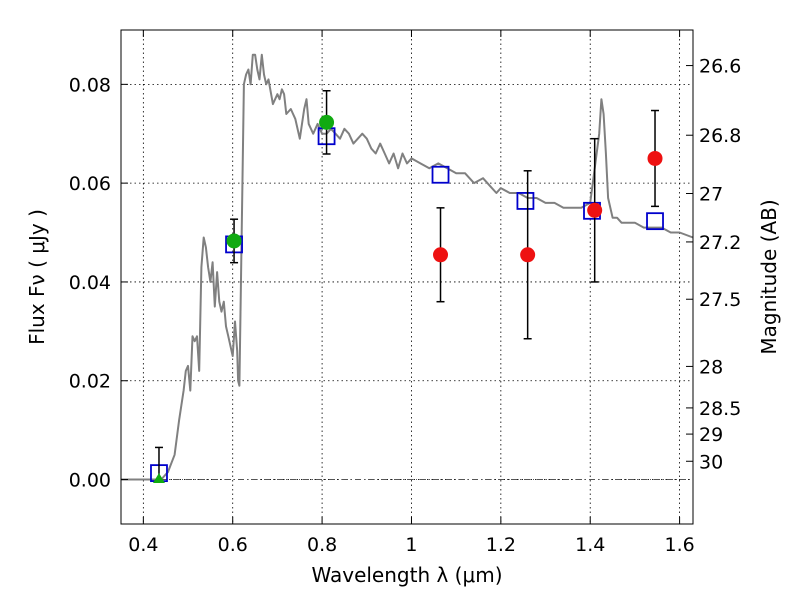 The width and height of the screenshot is (800, 600). Describe the element at coordinates (322, 545) in the screenshot. I see `x-tick-label: 0.8` at that location.